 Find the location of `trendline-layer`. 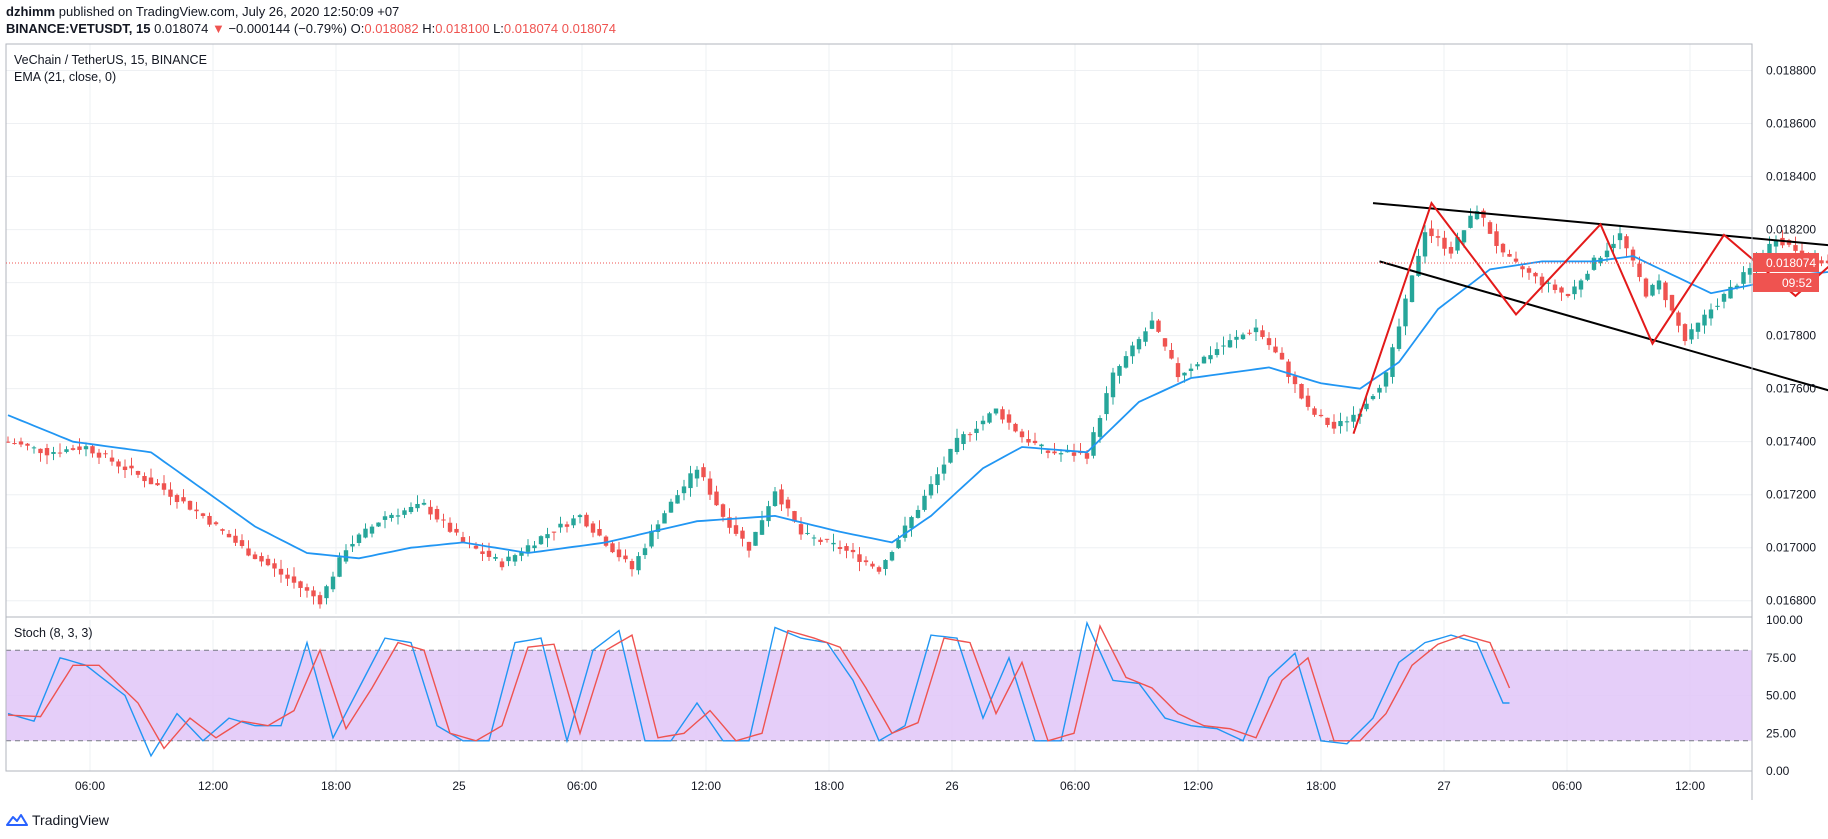

trendline-layer is located at coordinates (1600, 298).